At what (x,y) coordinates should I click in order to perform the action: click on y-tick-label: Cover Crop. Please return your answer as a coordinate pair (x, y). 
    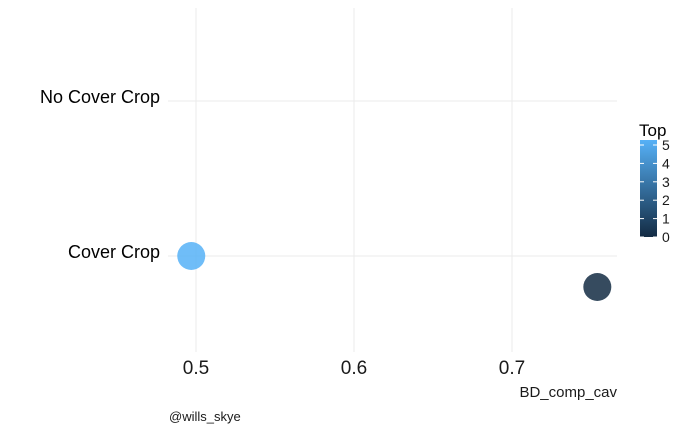
    Looking at the image, I should click on (114, 252).